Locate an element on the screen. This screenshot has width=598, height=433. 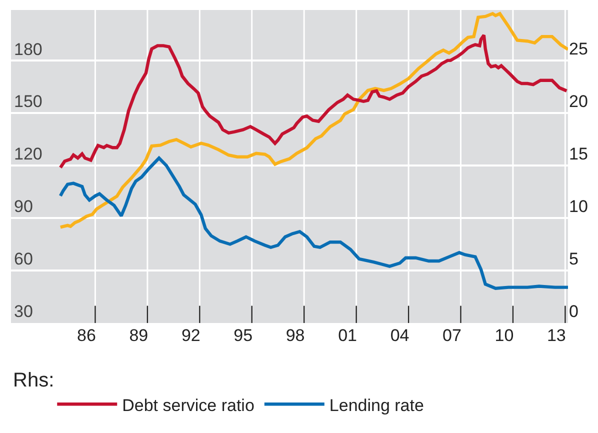
x-tick-label: 04 is located at coordinates (400, 335).